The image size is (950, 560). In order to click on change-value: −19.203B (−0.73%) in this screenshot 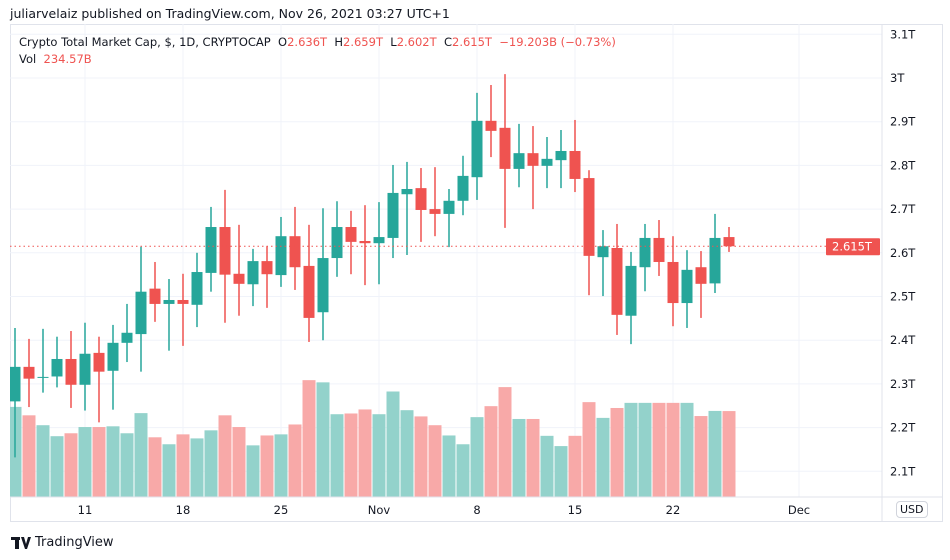, I will do `click(557, 42)`.